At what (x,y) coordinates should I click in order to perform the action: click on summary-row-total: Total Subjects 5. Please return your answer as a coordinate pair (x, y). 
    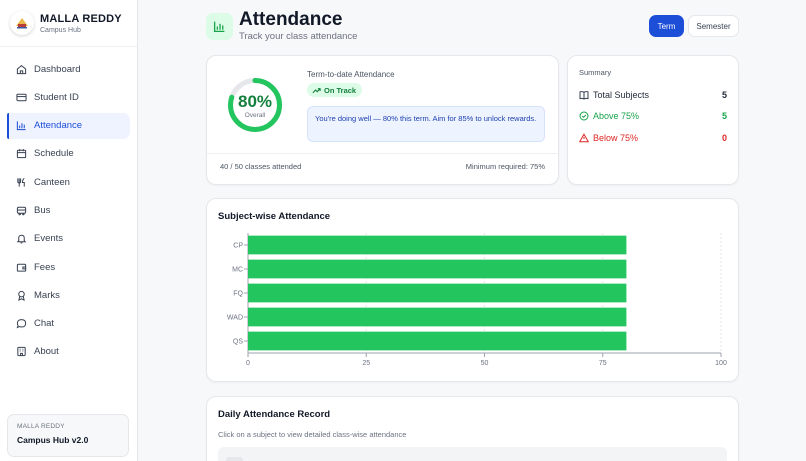
    Looking at the image, I should click on (653, 95).